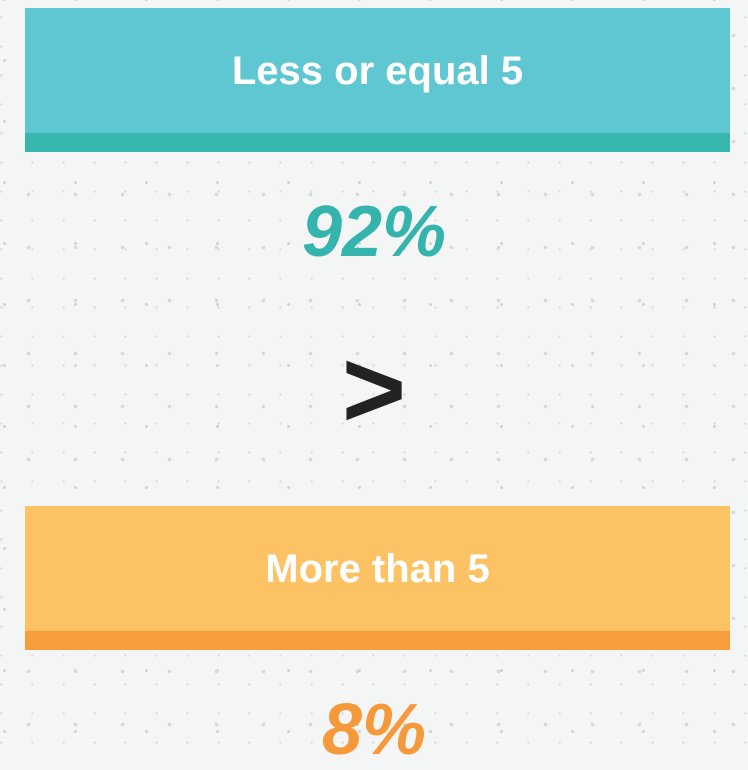 The height and width of the screenshot is (770, 748). What do you see at coordinates (377, 569) in the screenshot?
I see `banner-label: More than 5` at bounding box center [377, 569].